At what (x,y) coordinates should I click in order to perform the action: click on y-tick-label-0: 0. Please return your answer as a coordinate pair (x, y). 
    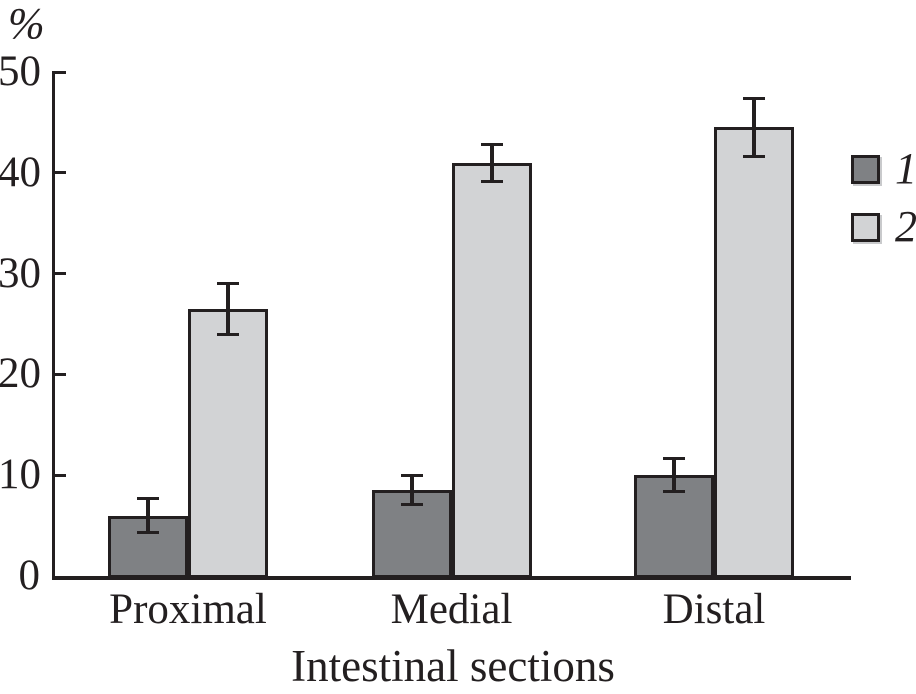
    Looking at the image, I should click on (29, 575).